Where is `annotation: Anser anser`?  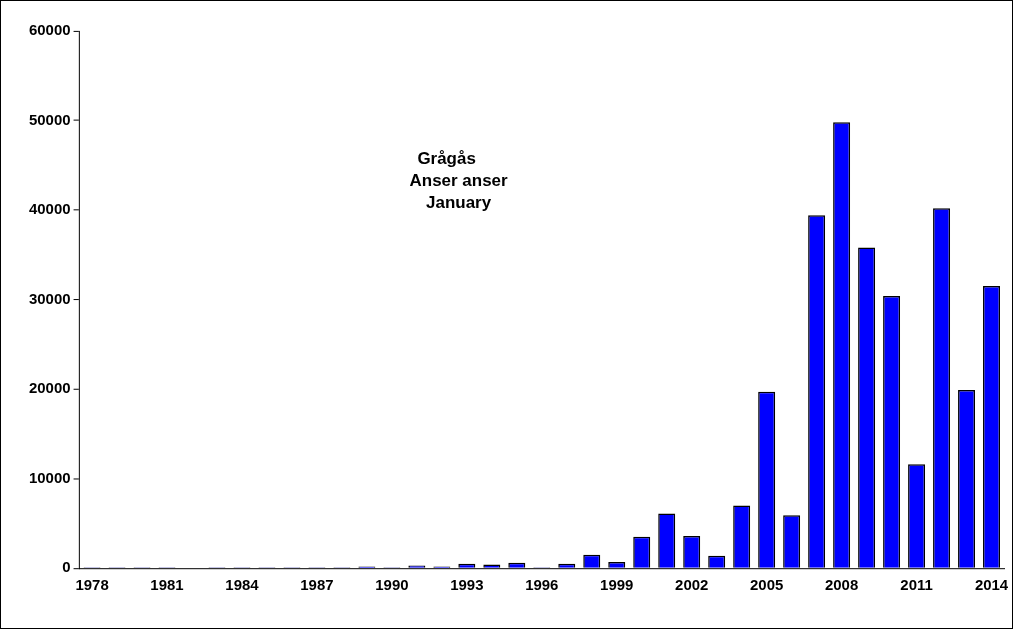
annotation: Anser anser is located at coordinates (458, 181).